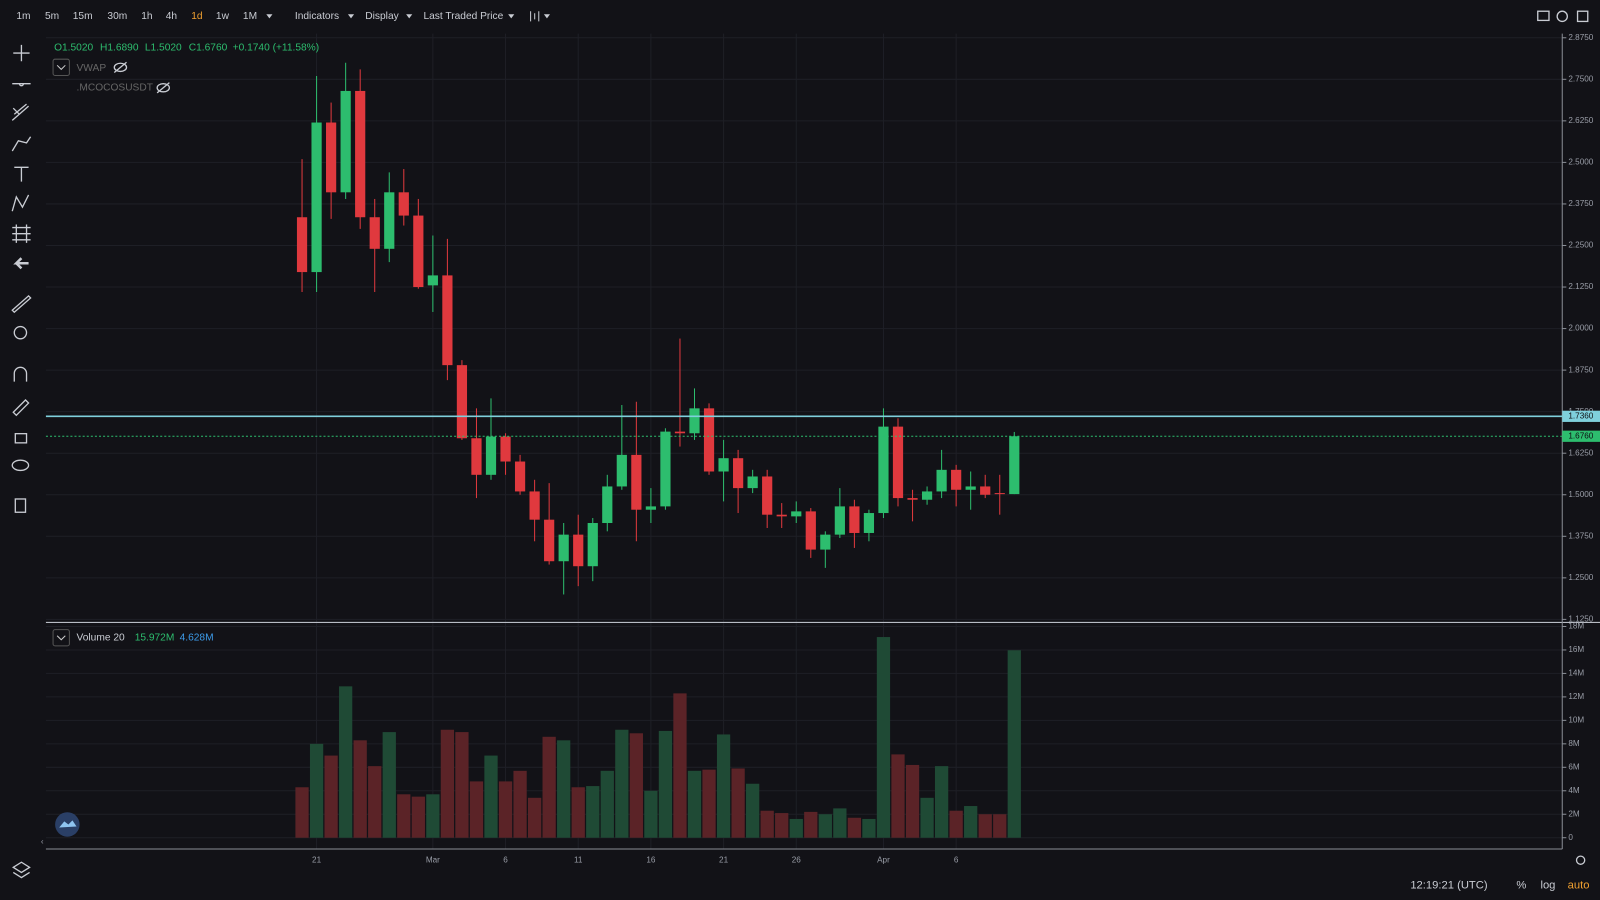 This screenshot has height=900, width=1600. I want to click on menu-button: Indicators, so click(317, 16).